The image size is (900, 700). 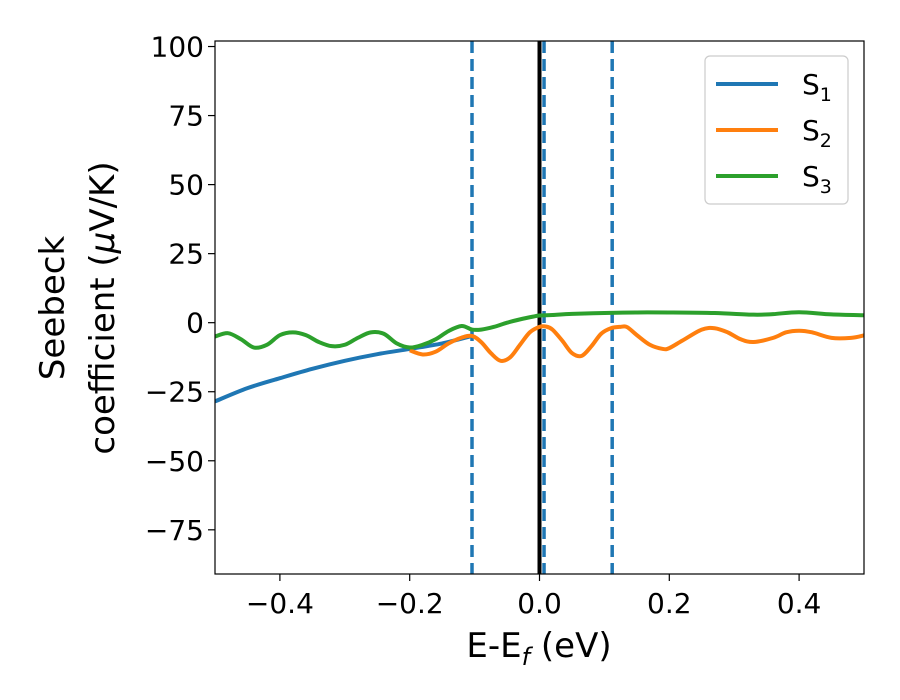 I want to click on y-tick-label: 50, so click(x=186, y=185).